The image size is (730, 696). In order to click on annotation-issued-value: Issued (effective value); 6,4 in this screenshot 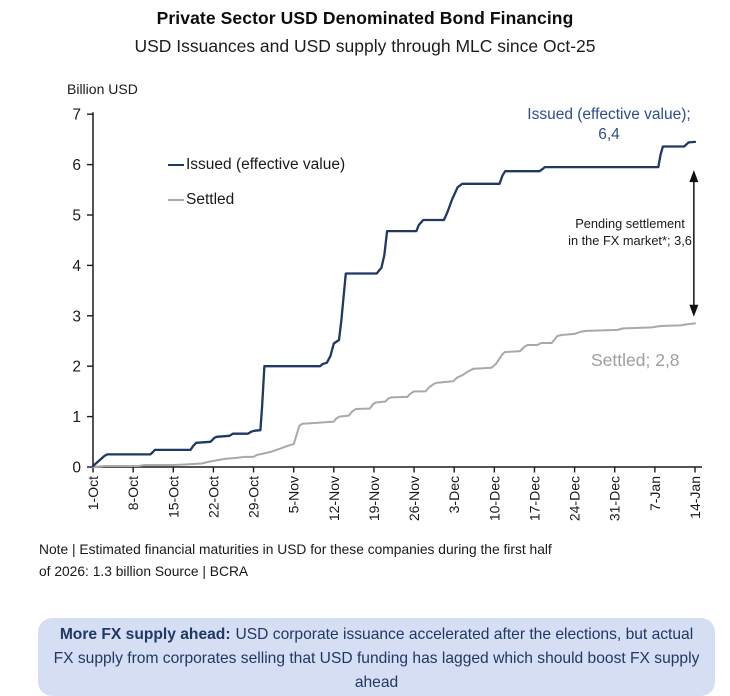, I will do `click(609, 125)`.